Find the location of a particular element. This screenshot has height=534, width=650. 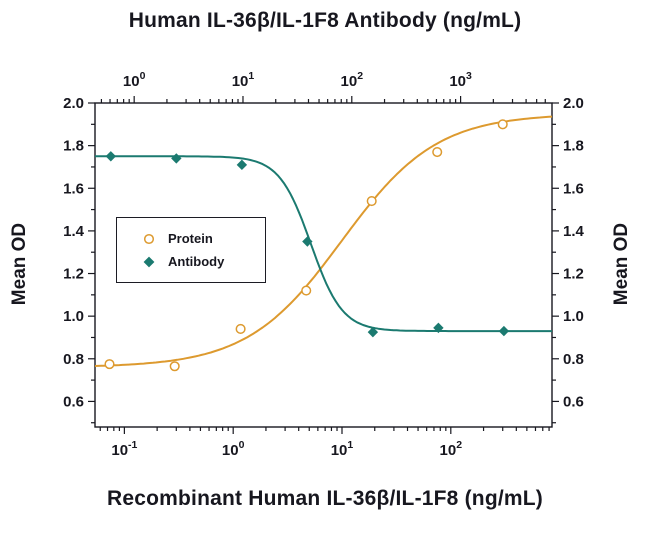

y-tick-label-left: 0.6 is located at coordinates (73, 401).